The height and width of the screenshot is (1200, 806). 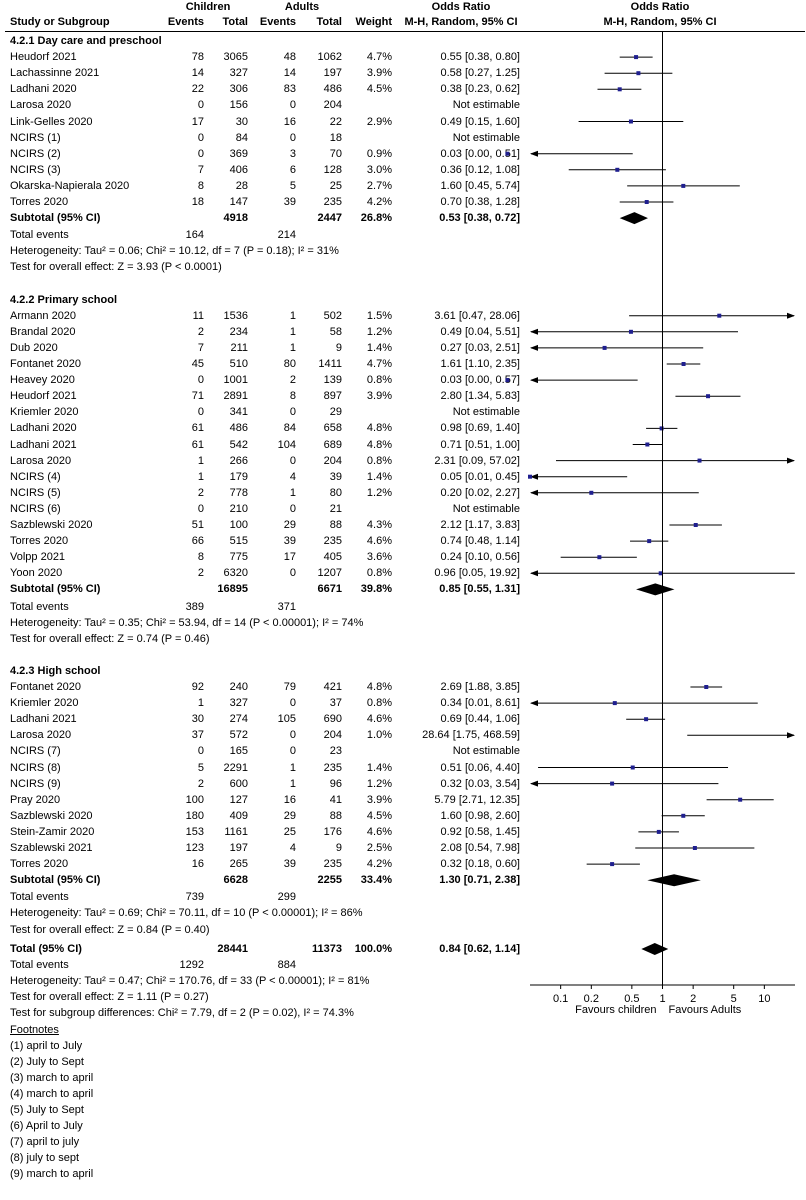 I want to click on study-total-adults: 1411, so click(x=330, y=364).